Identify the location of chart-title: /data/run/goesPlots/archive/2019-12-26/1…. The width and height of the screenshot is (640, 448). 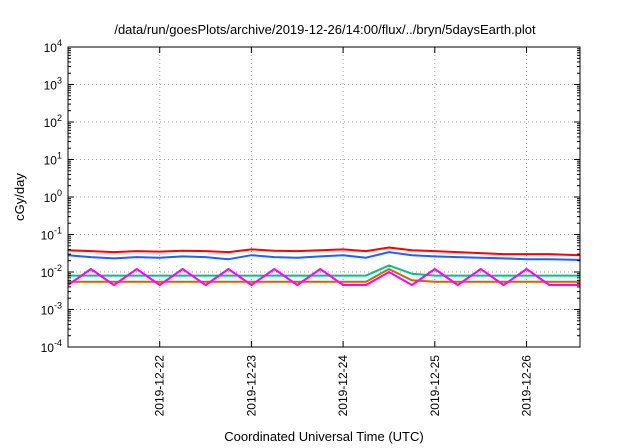
(325, 29).